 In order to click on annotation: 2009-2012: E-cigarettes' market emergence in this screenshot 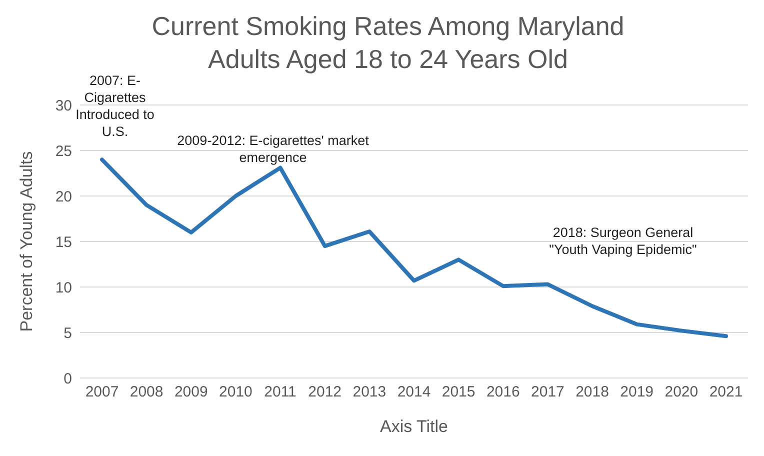, I will do `click(273, 149)`.